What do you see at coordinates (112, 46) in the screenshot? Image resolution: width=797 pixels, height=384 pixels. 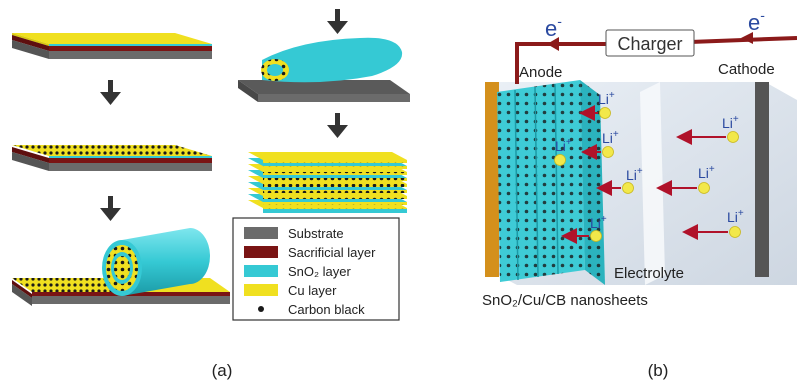 I see `layered-plate` at bounding box center [112, 46].